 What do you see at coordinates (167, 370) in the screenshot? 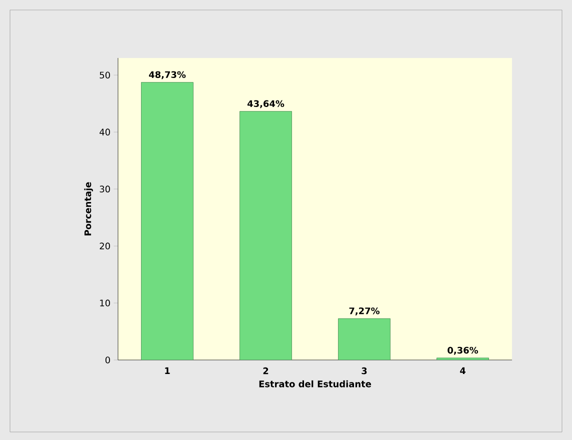
I see `x-tick-label: 1` at bounding box center [167, 370].